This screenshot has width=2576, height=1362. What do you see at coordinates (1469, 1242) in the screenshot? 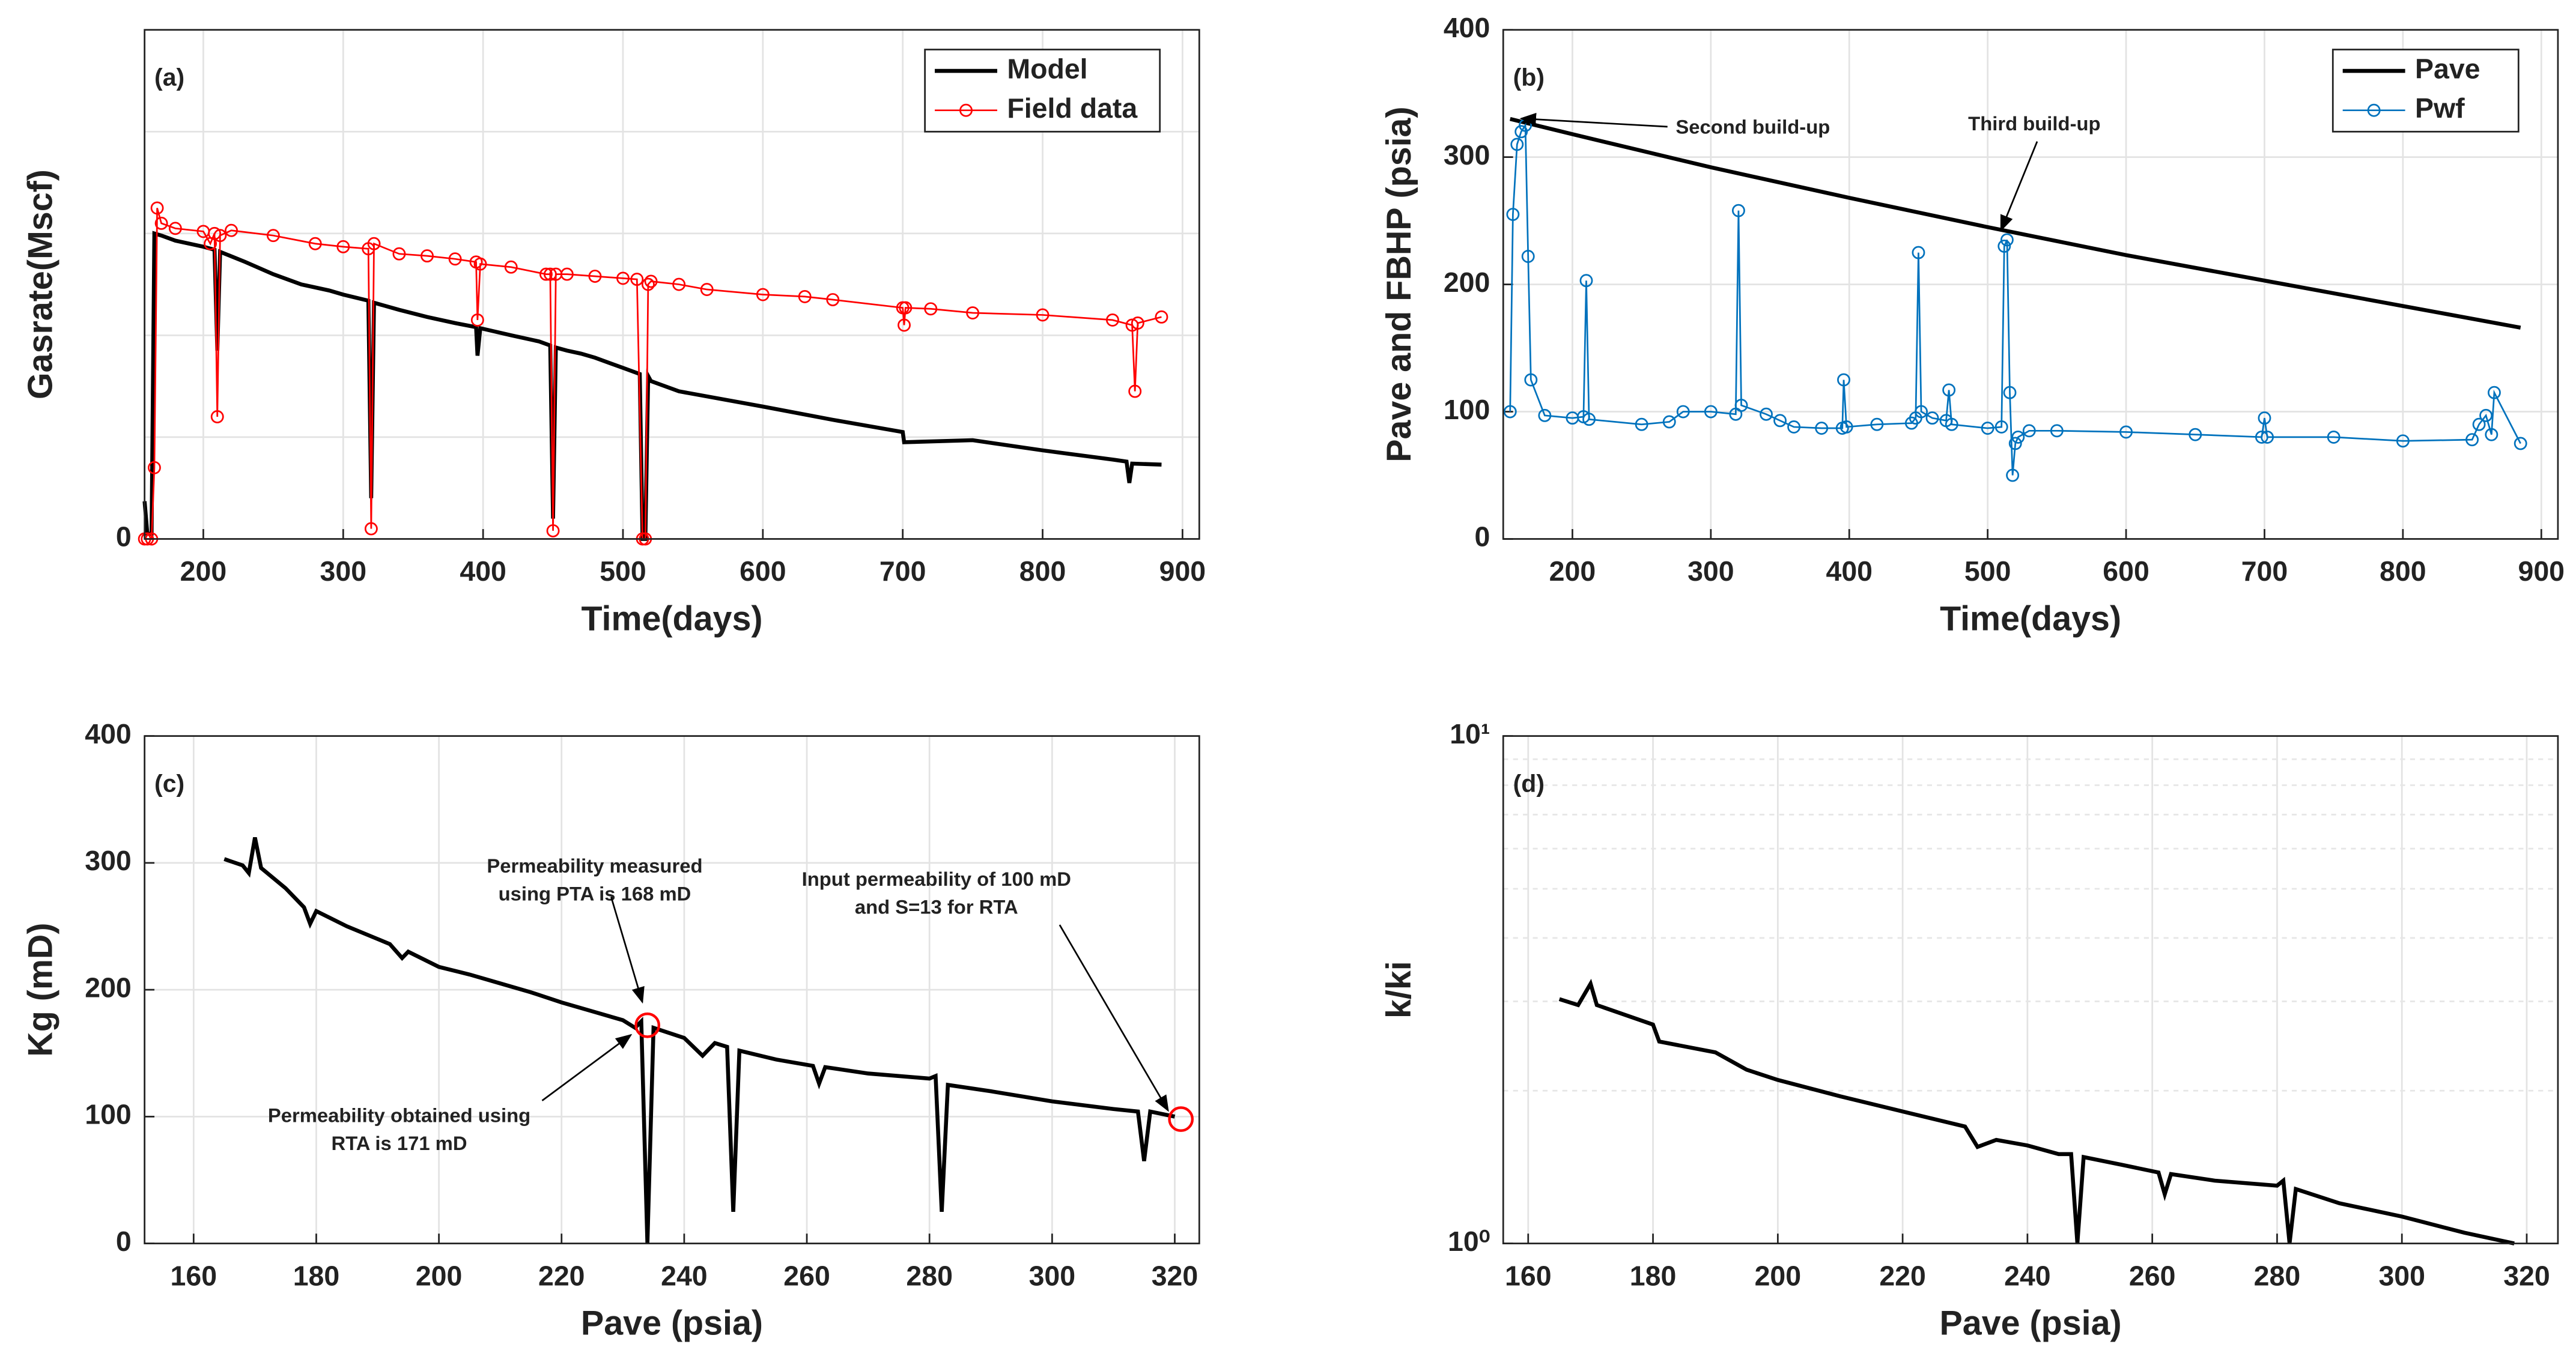
I see `y-tick-label: 10⁰` at bounding box center [1469, 1242].